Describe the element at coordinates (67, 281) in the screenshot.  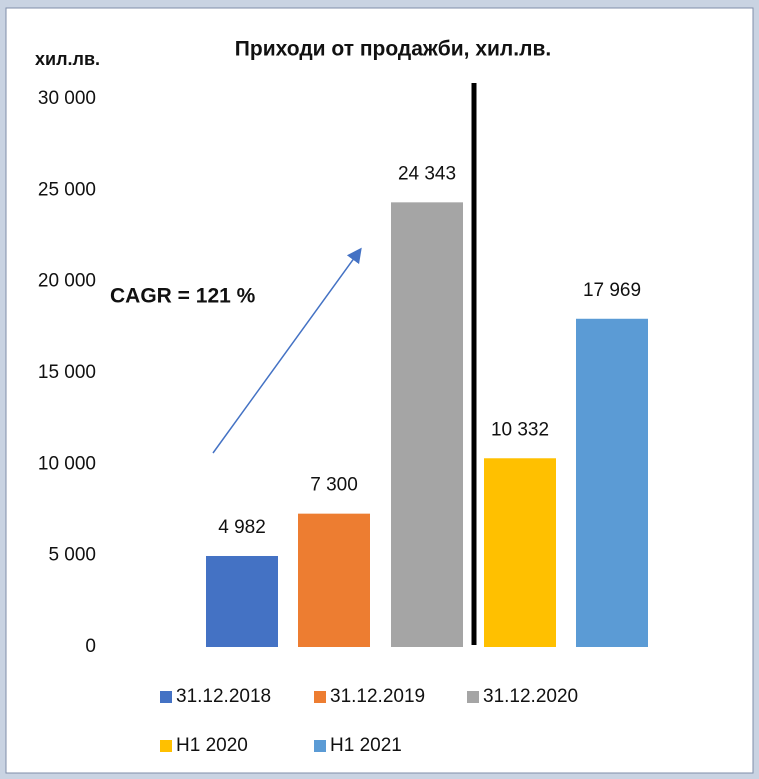
I see `y-tick-label: 20 000` at that location.